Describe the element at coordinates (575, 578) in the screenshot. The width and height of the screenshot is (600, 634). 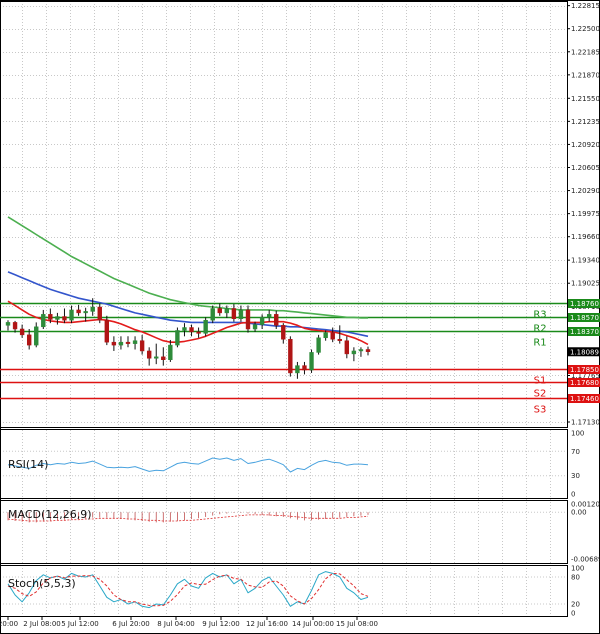
I see `stoch-tick-label: 80` at that location.